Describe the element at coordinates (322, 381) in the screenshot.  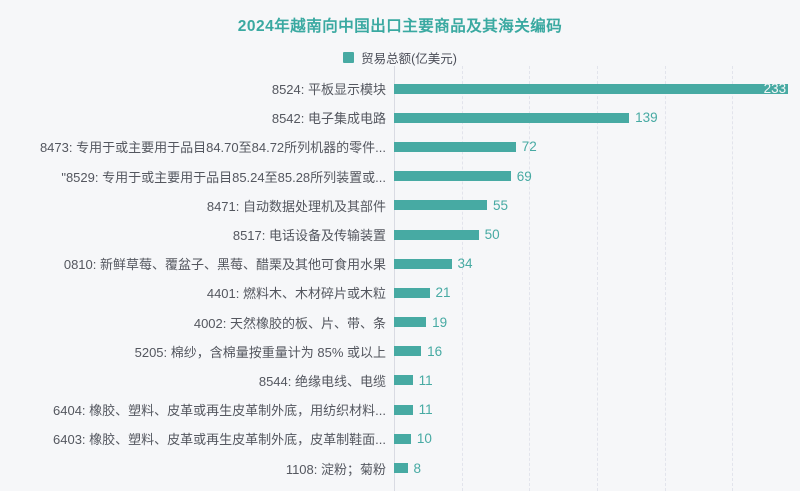
I see `bar-category-label: 8544: 绝缘电线、电缆` at that location.